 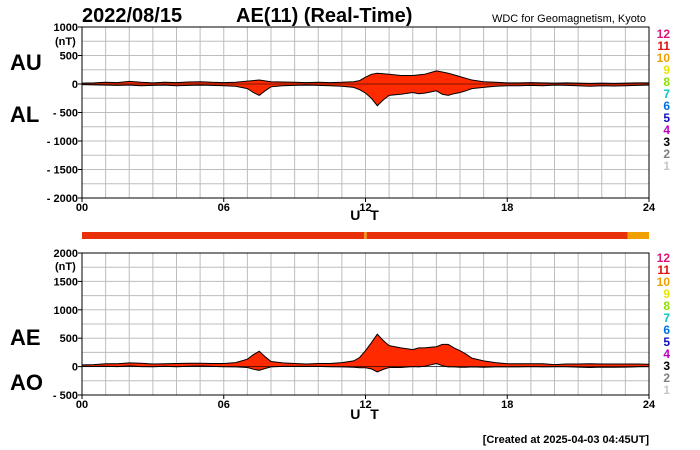 I want to click on series-line-au, so click(x=365, y=77).